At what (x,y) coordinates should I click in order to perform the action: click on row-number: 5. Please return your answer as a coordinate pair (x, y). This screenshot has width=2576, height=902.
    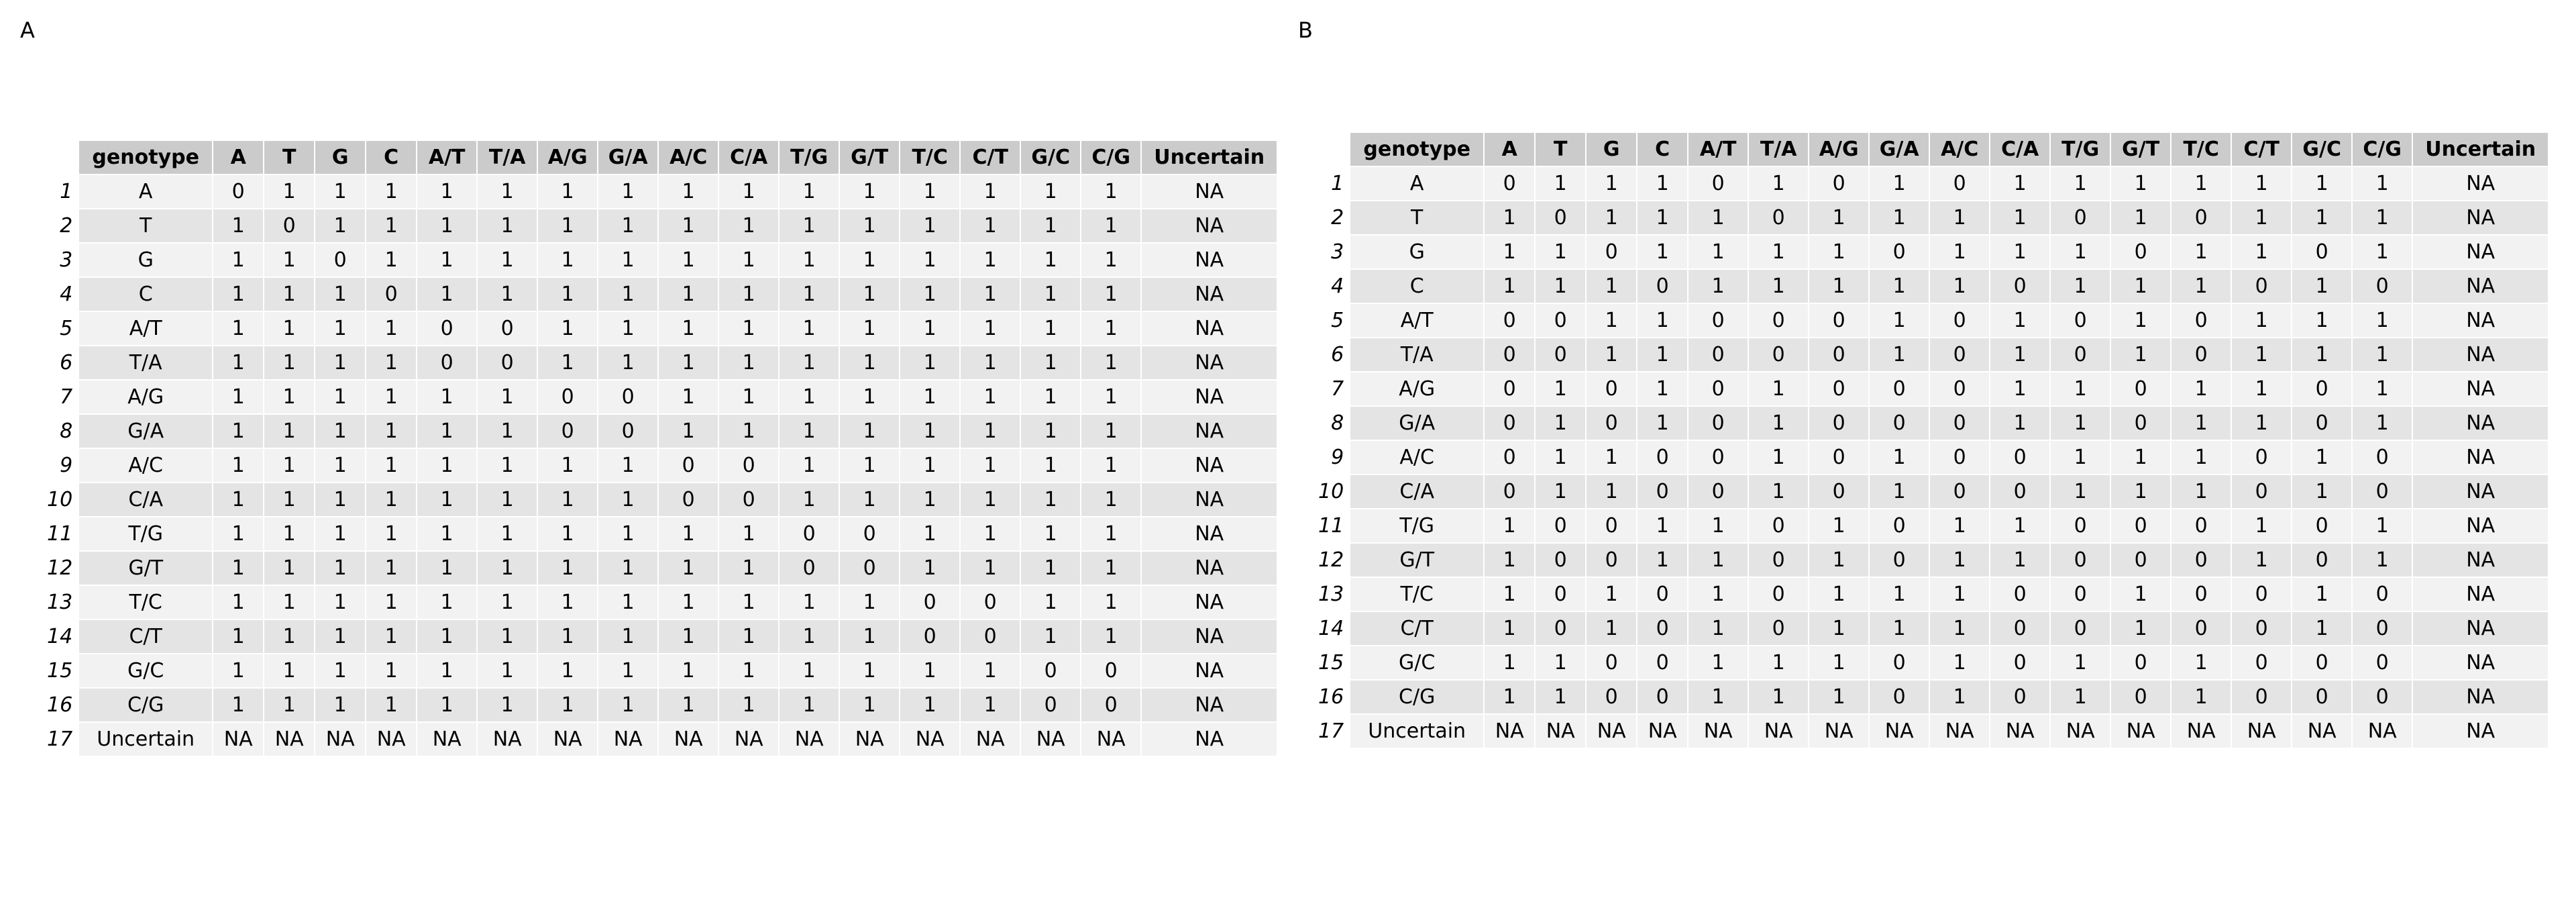
    Looking at the image, I should click on (1333, 320).